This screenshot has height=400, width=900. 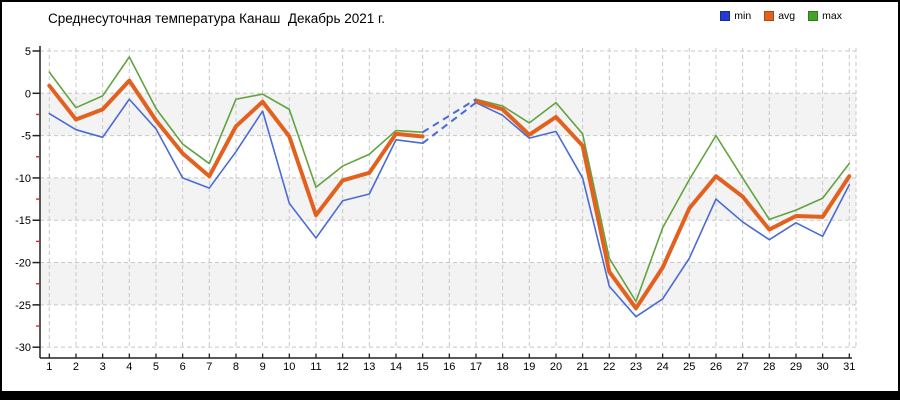 What do you see at coordinates (396, 367) in the screenshot?
I see `x-tick-label: 14` at bounding box center [396, 367].